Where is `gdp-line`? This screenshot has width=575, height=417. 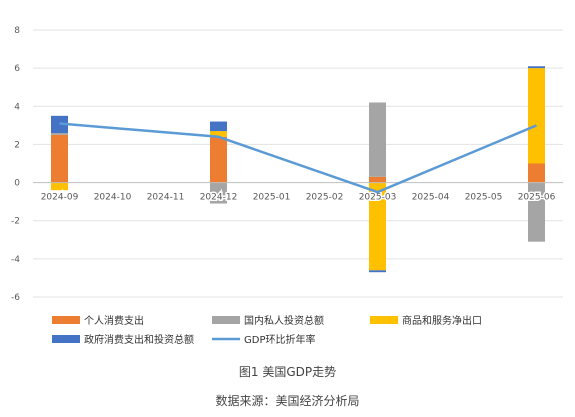 gdp-line is located at coordinates (298, 158).